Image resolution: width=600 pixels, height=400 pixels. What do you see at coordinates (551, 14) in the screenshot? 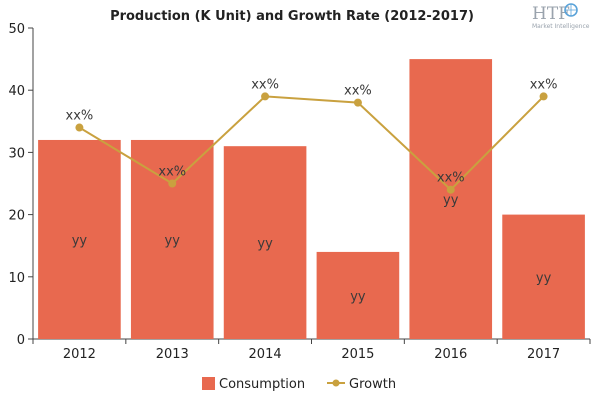
I see `logo-text: HTF` at bounding box center [551, 14].